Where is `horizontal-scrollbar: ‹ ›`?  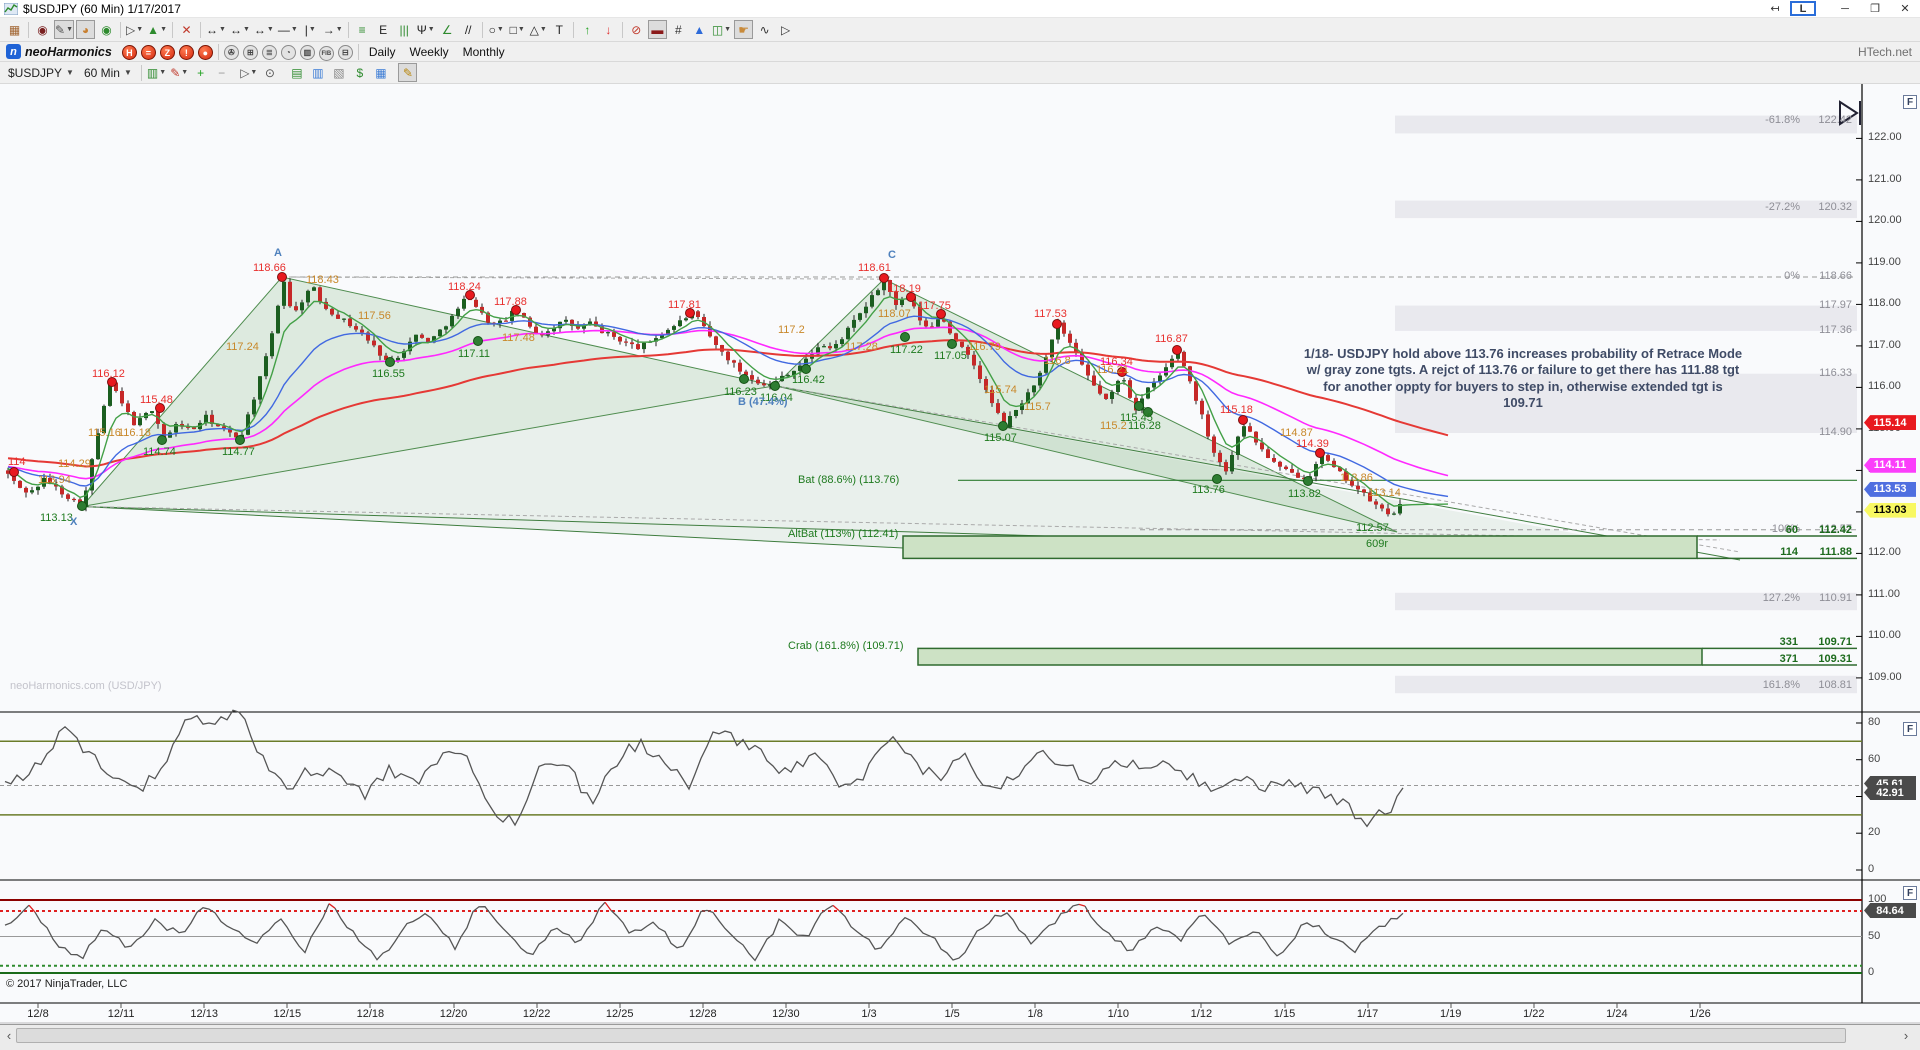 horizontal-scrollbar: ‹ › is located at coordinates (960, 1037).